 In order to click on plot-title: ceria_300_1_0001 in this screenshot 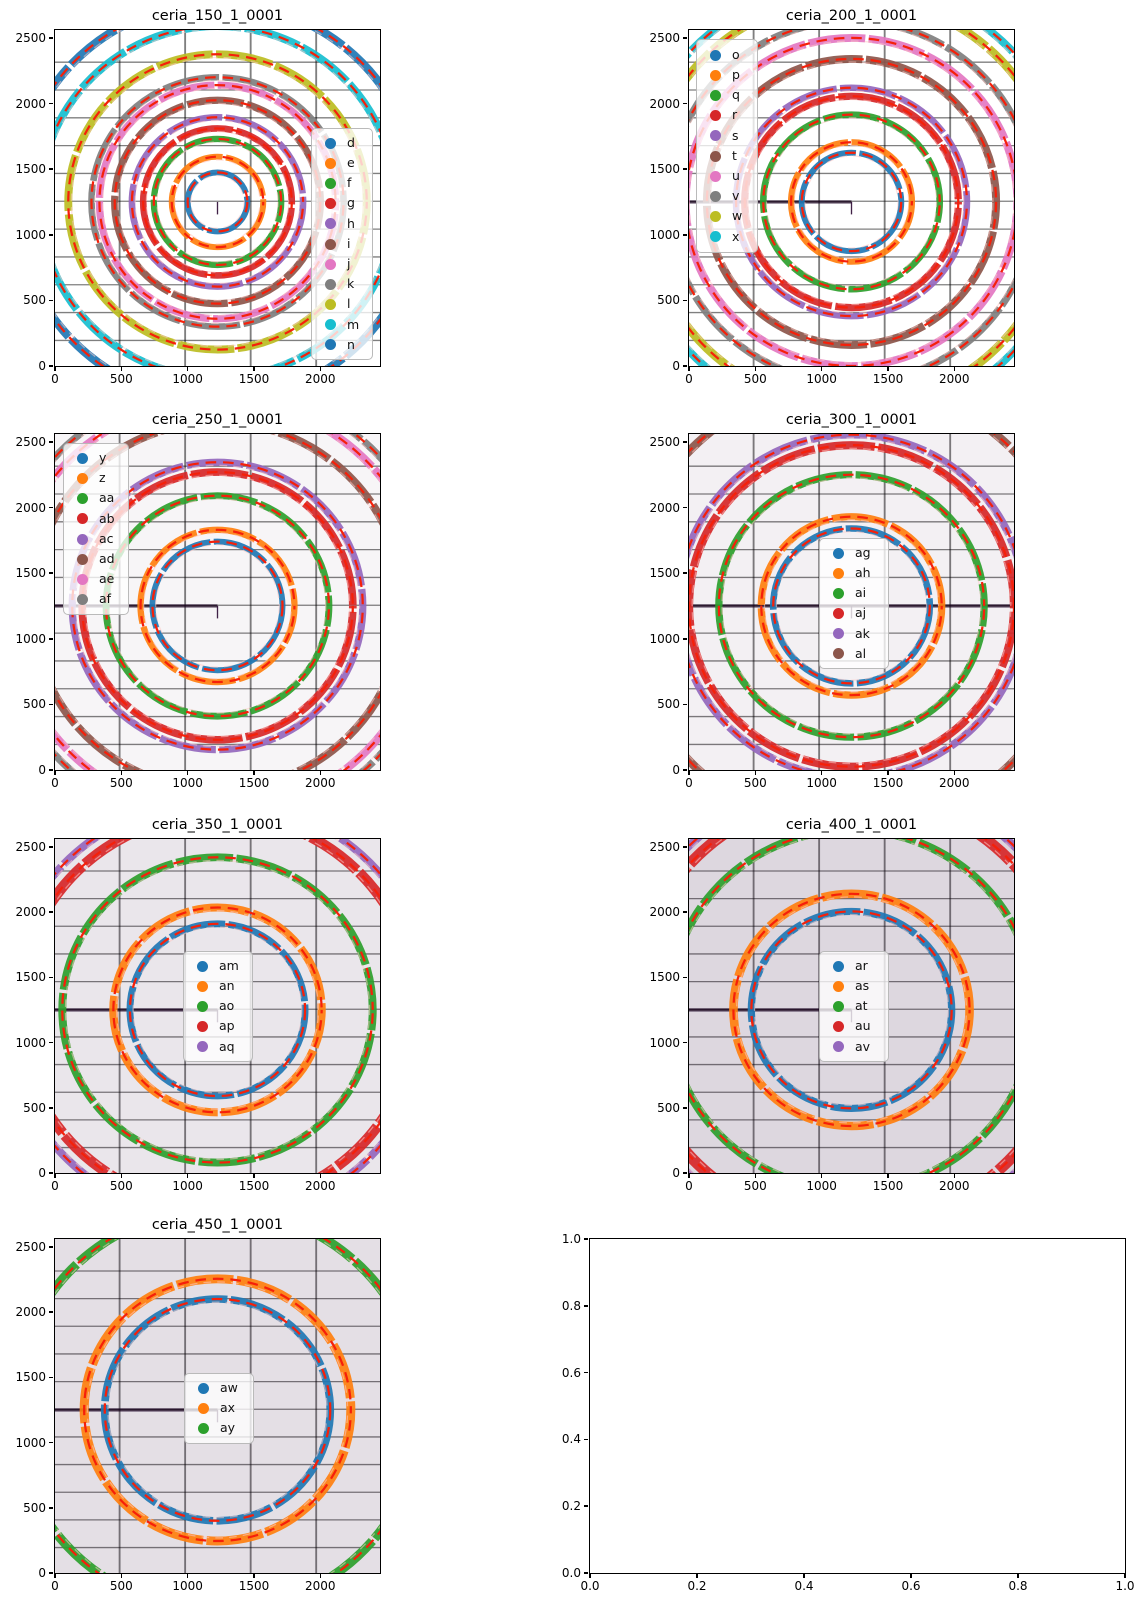, I will do `click(851, 420)`.